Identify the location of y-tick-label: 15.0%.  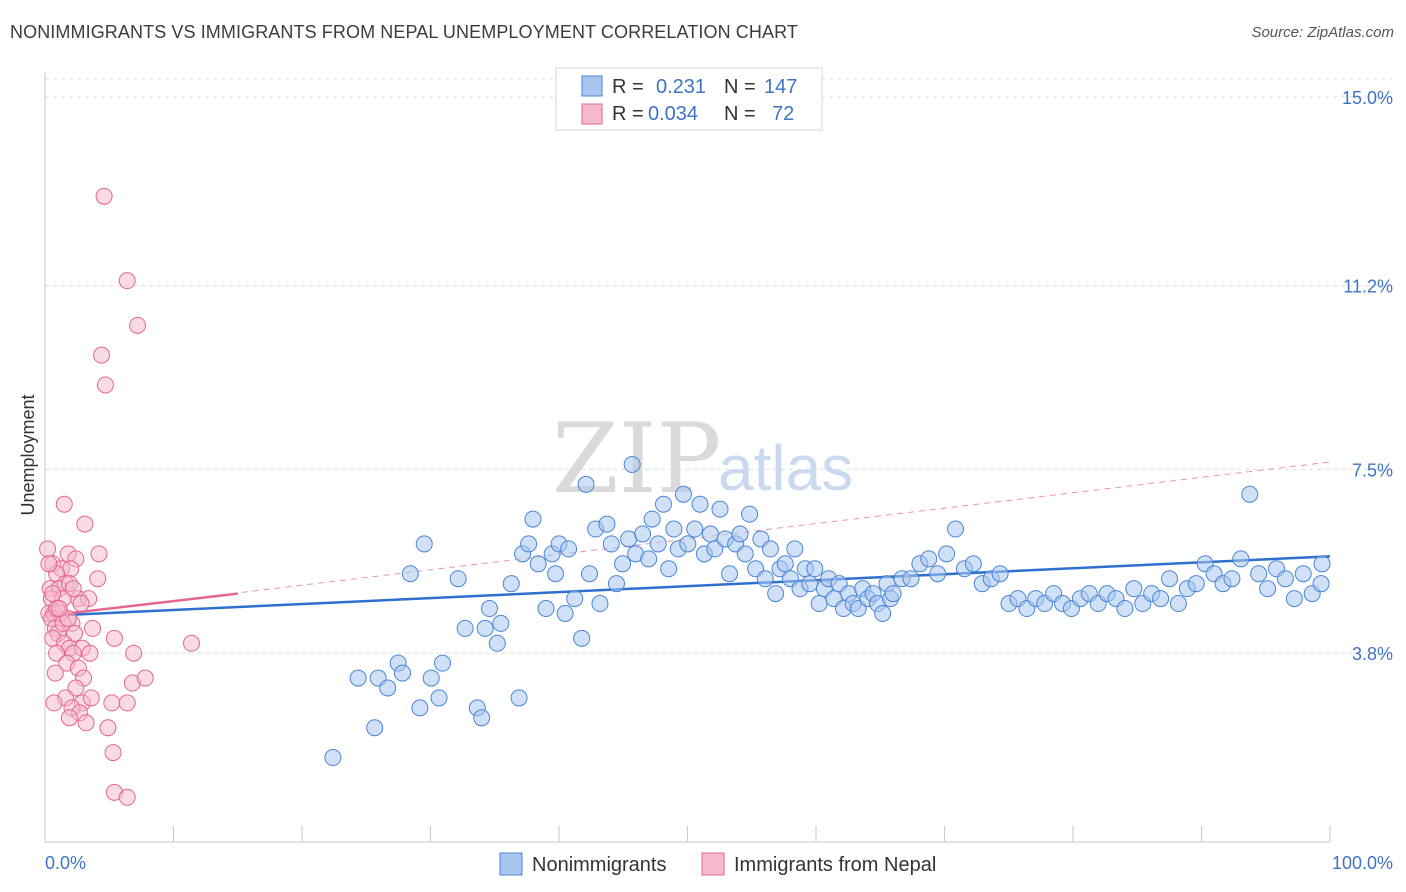
(1367, 98).